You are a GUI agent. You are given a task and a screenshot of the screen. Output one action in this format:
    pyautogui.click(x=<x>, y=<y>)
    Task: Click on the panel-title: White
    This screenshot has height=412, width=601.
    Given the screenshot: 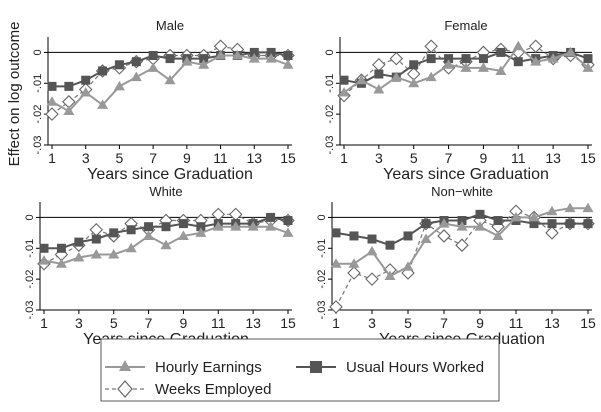 What is the action you would take?
    pyautogui.click(x=165, y=191)
    